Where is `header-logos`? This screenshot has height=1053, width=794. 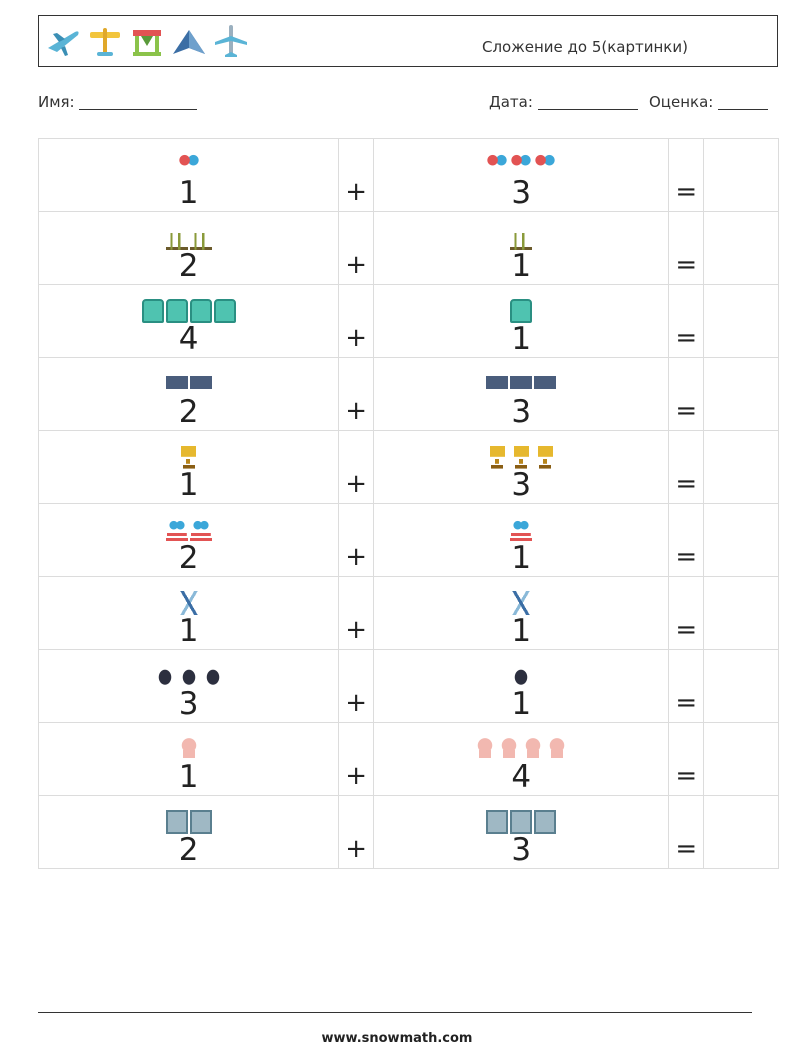
header-logos is located at coordinates (147, 41).